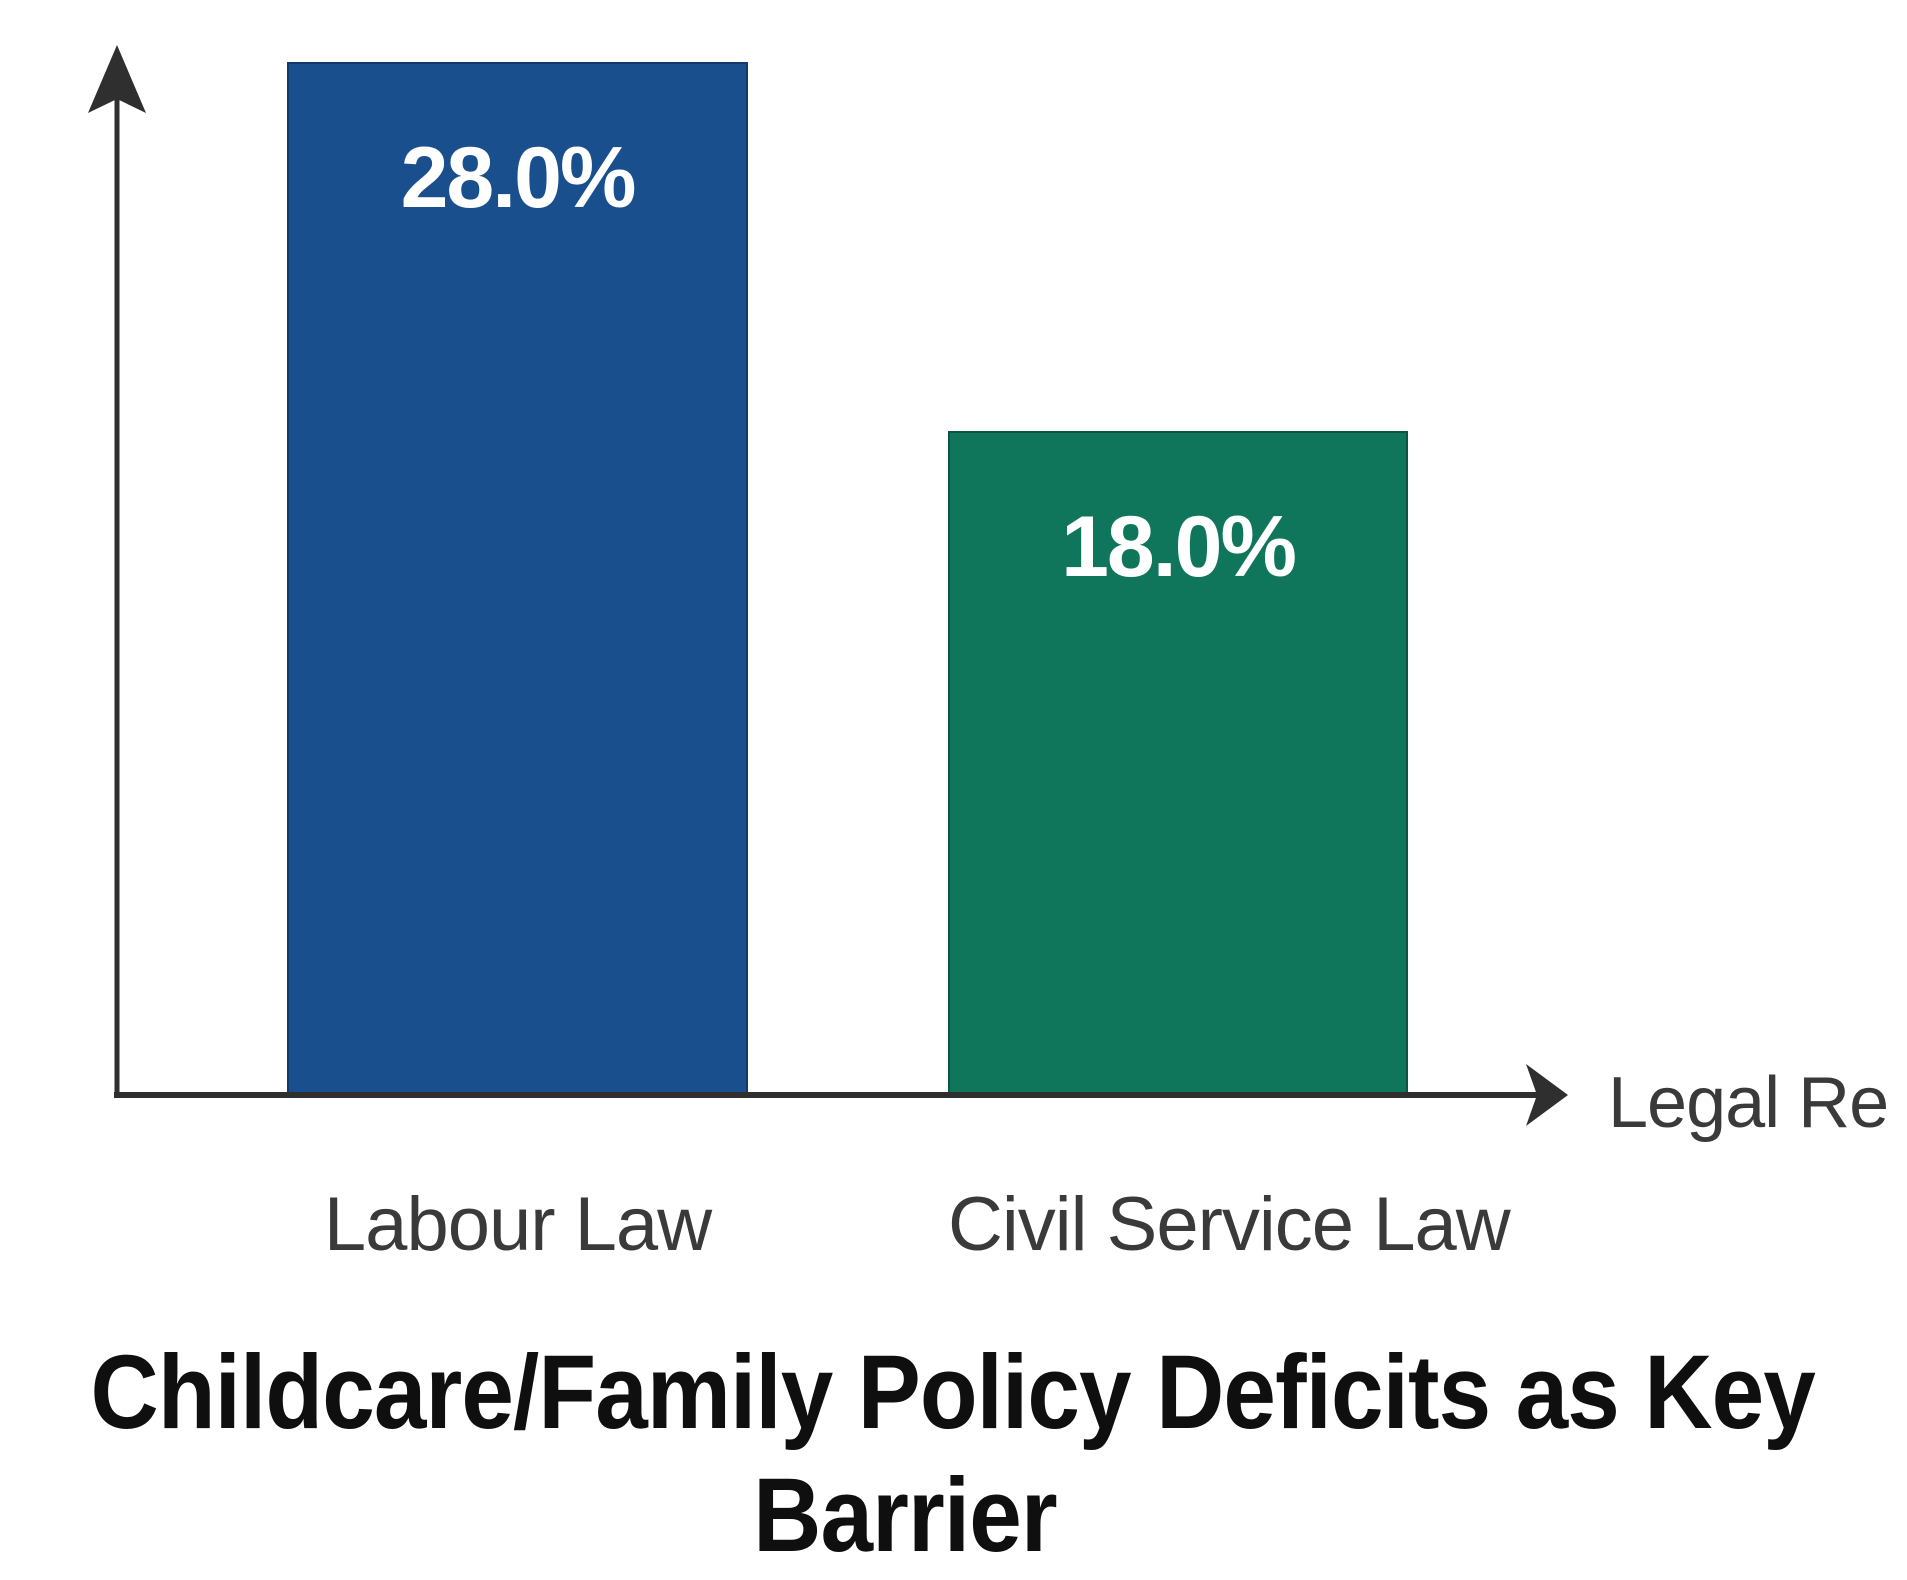 This screenshot has height=1580, width=1907. What do you see at coordinates (117, 79) in the screenshot?
I see `y-axis-arrow-icon` at bounding box center [117, 79].